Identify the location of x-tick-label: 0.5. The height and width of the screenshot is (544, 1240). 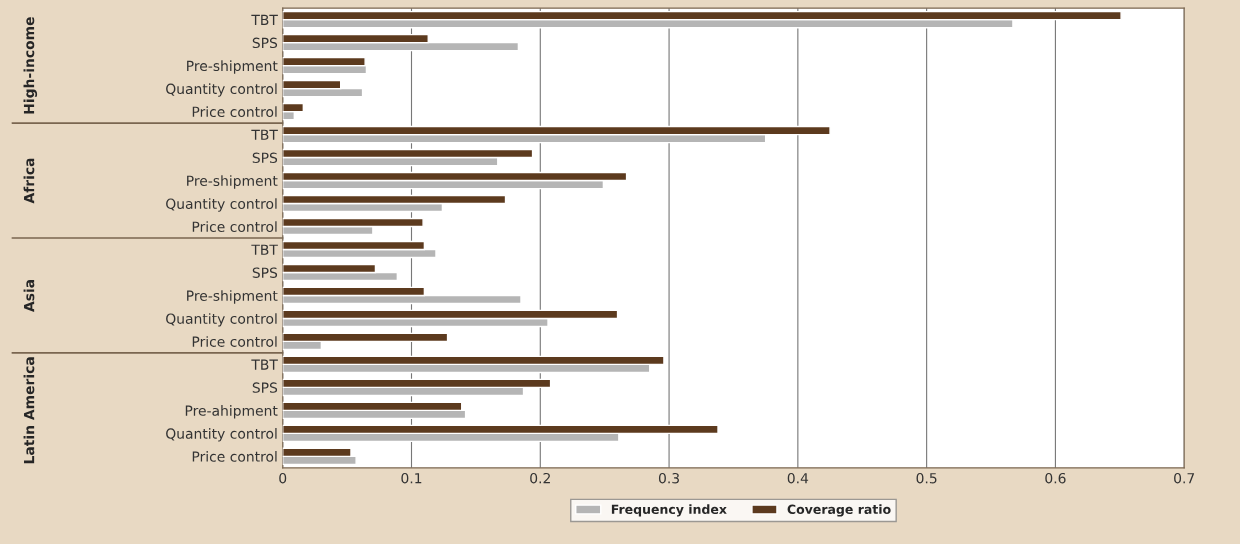
(926, 478).